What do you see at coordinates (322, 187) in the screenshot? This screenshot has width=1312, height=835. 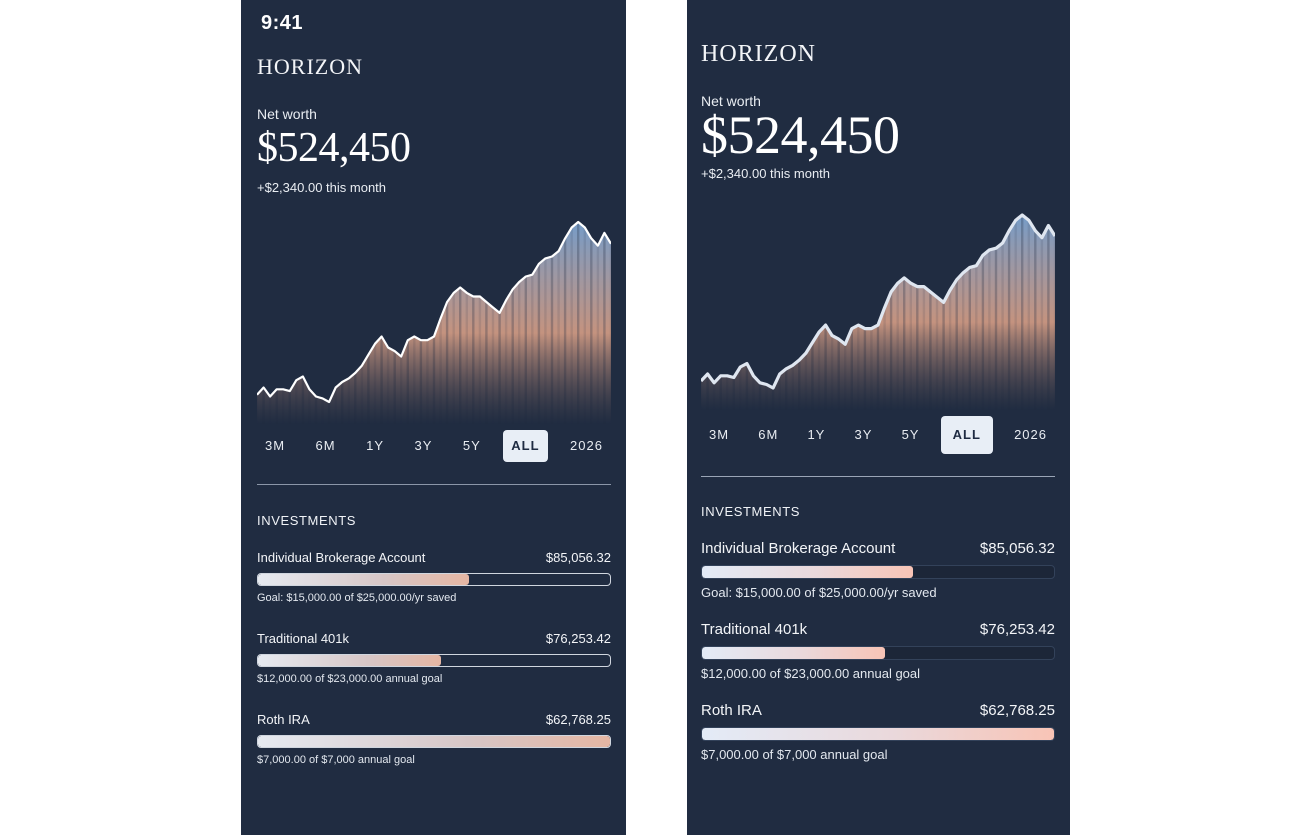 I see `net-worth-change: +$2,340.00 this month` at bounding box center [322, 187].